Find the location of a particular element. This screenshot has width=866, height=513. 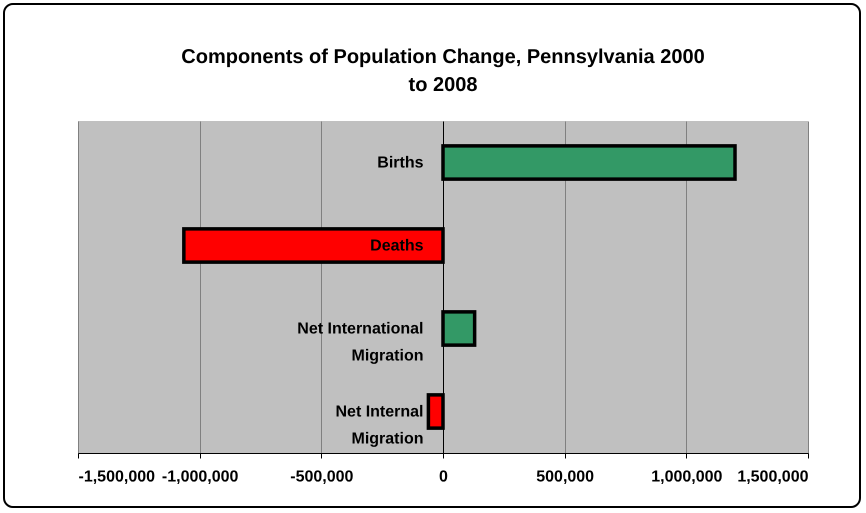

x-tick-label: 1,500,000 is located at coordinates (773, 477).